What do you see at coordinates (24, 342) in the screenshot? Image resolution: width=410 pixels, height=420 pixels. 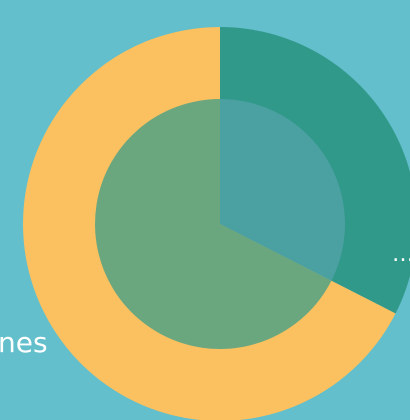 I see `word-fragment-text: nes` at bounding box center [24, 342].